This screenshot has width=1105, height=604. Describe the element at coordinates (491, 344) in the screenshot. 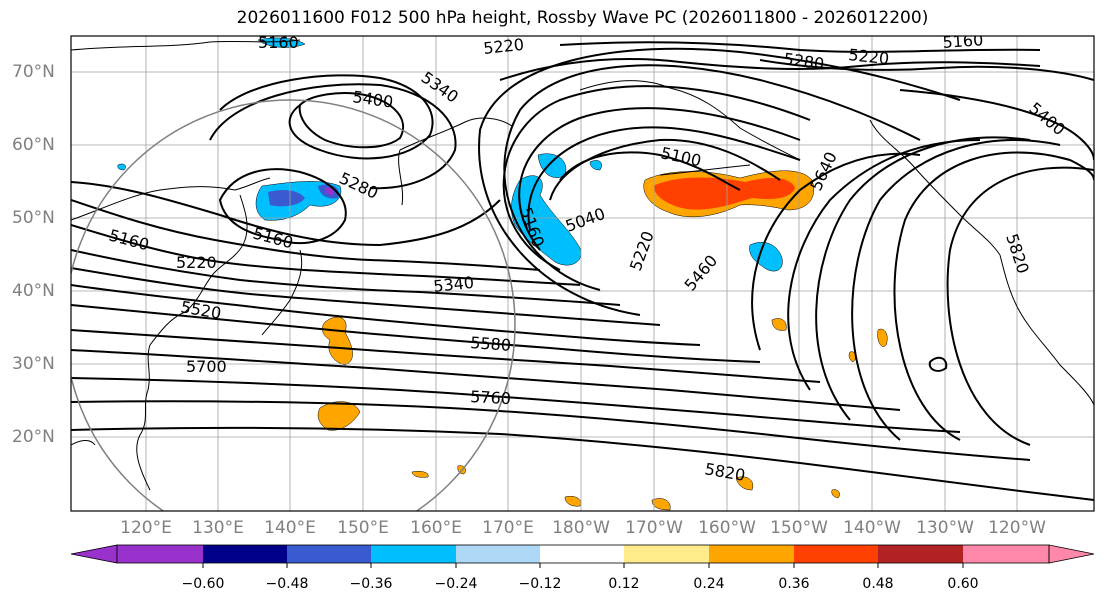

I see `contour-label: 5580` at that location.